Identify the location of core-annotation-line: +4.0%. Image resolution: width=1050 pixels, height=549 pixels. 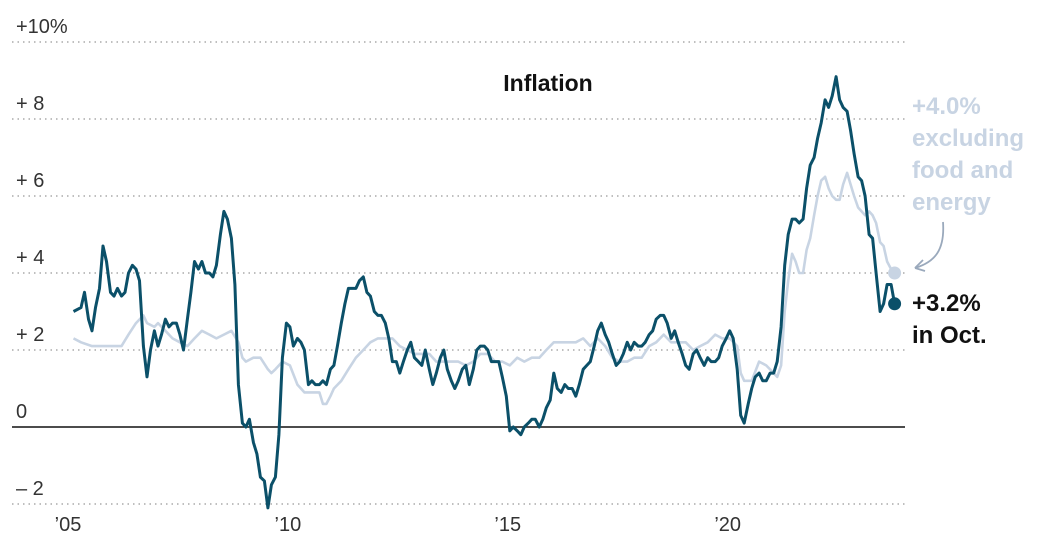
(946, 106).